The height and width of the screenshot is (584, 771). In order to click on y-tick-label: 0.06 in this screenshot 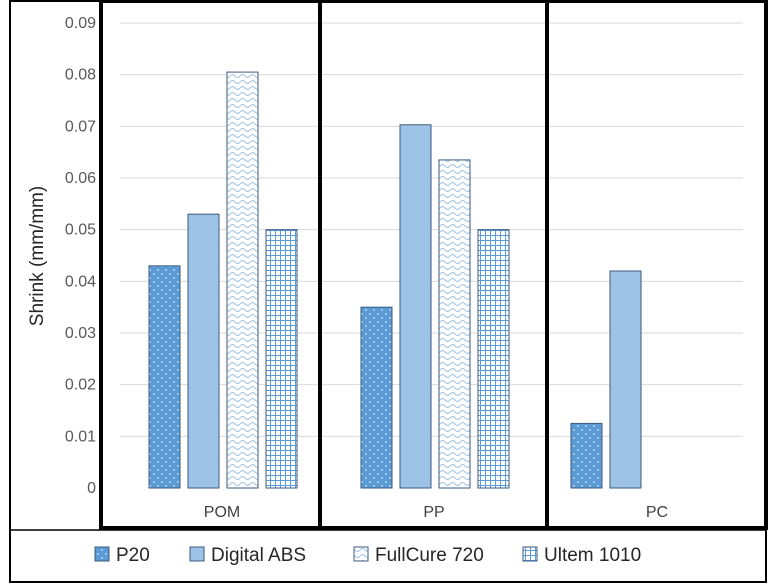, I will do `click(80, 178)`.